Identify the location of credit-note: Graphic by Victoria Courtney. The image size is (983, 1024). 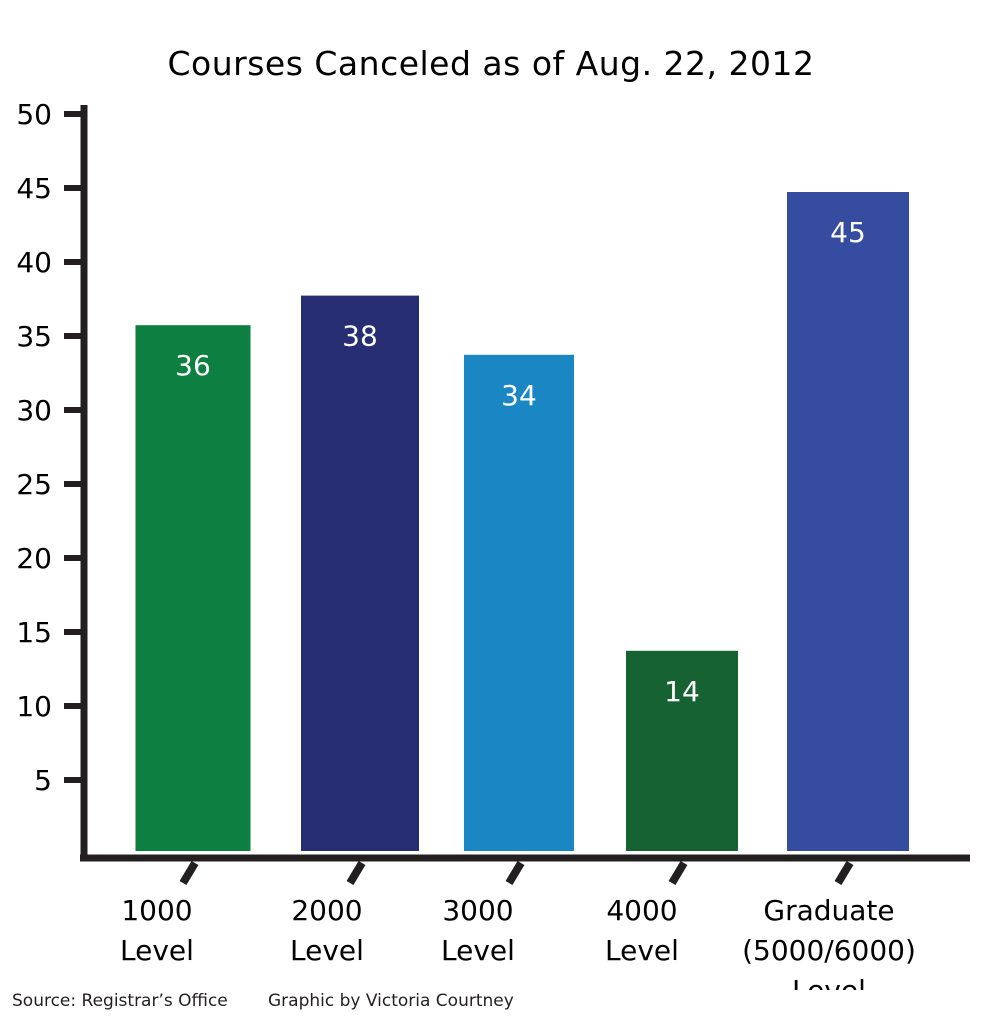
(391, 1001).